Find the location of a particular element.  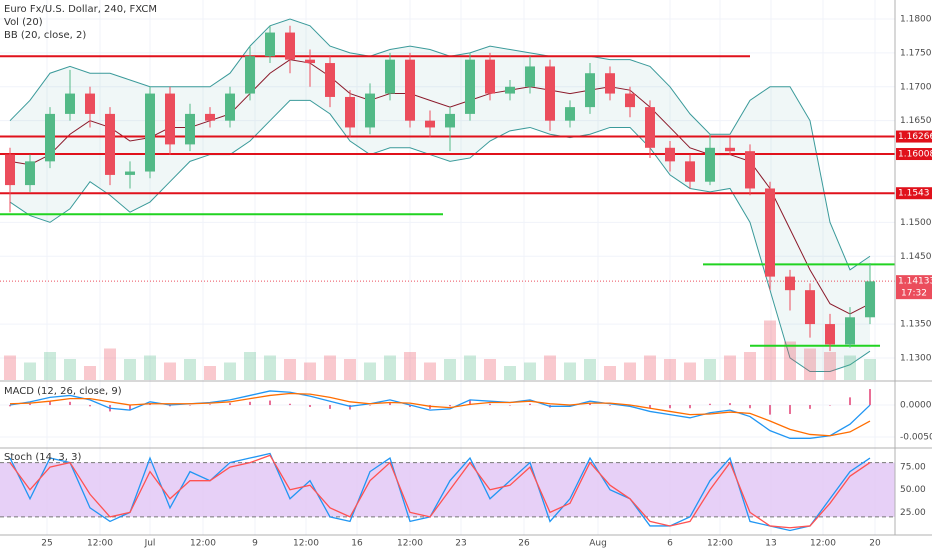

x-tick-label: 9 is located at coordinates (255, 544).